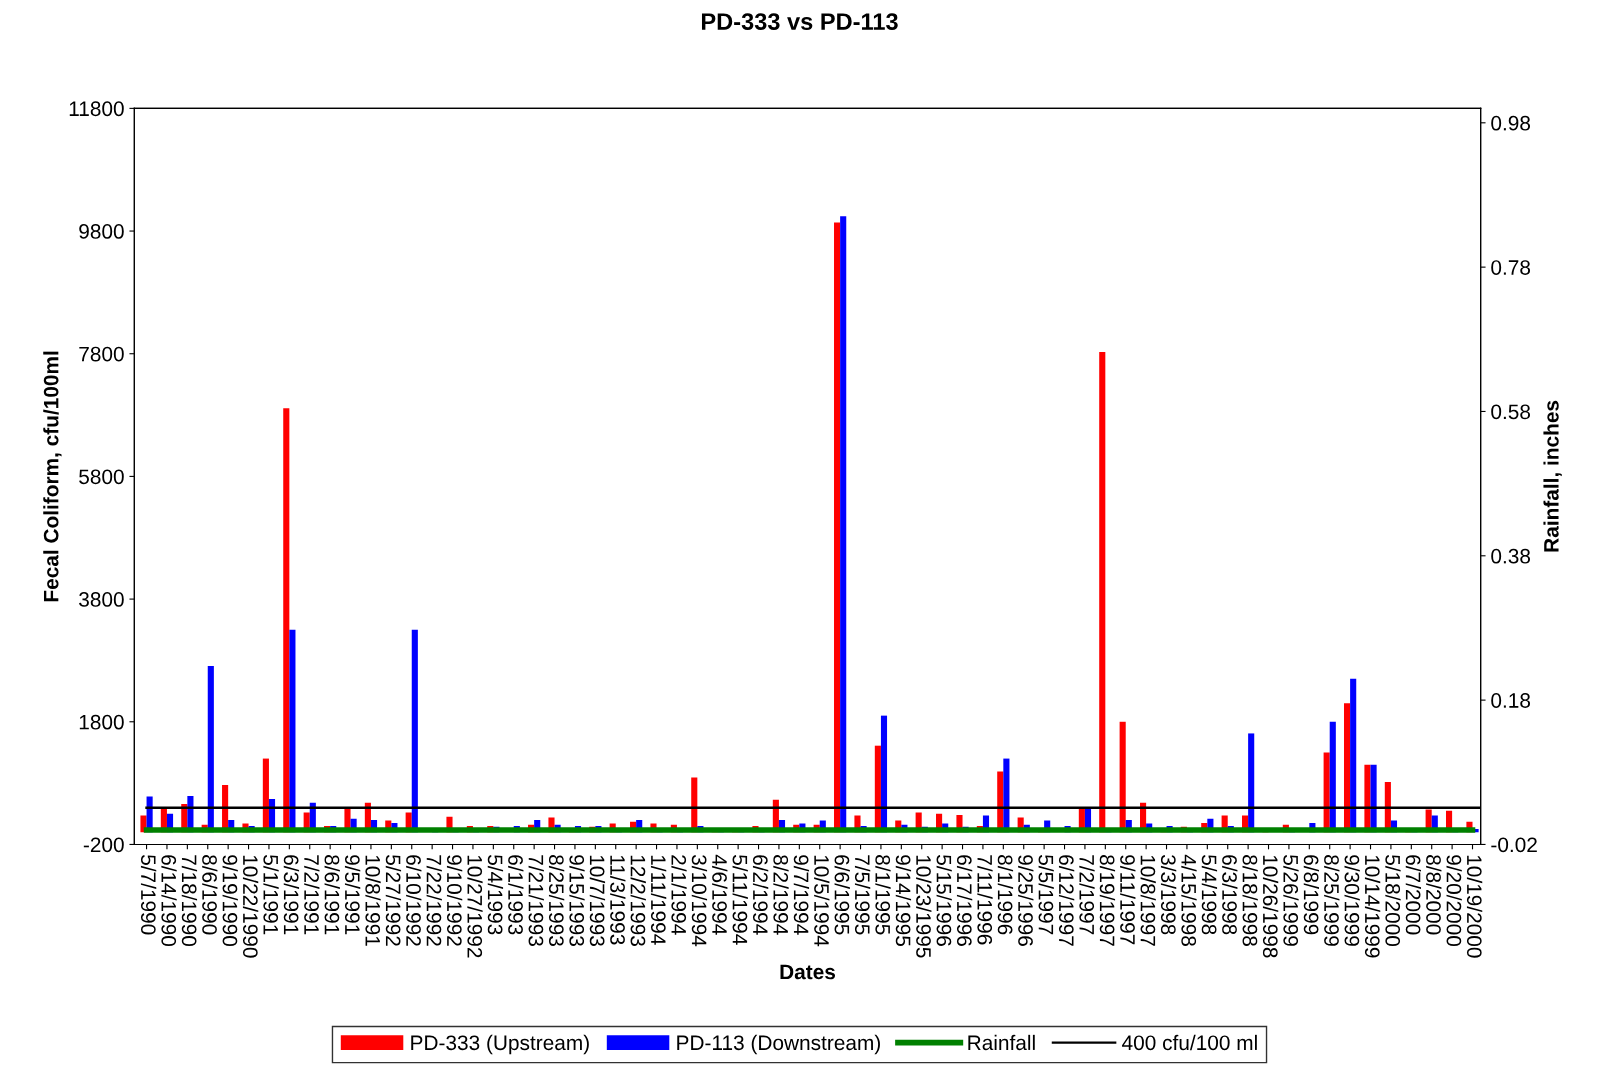 This screenshot has width=1599, height=1073. I want to click on legend-label: 400 cfu/100 ml, so click(1189, 1042).